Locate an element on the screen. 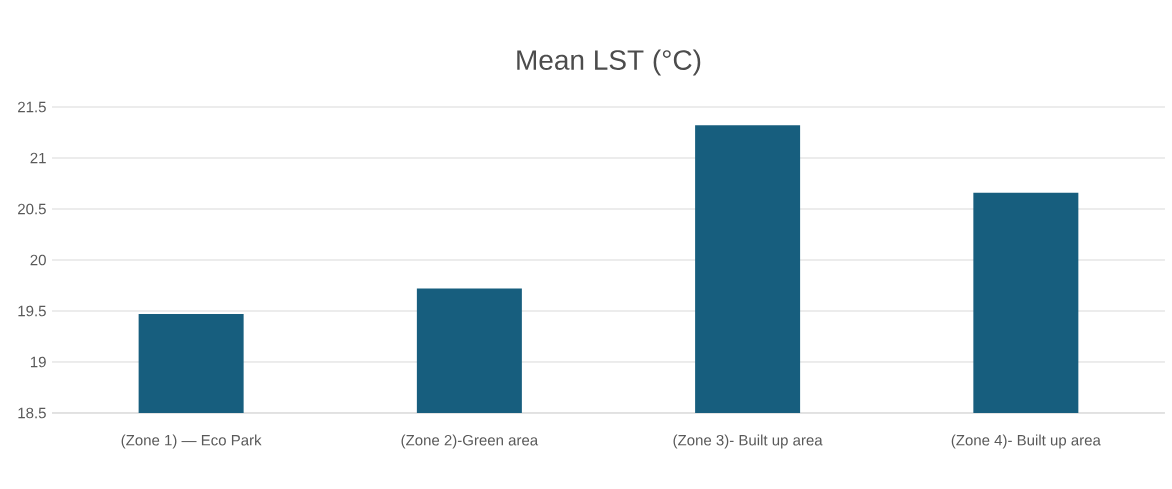 This screenshot has height=489, width=1172. y-tick-label: 20.5 is located at coordinates (32, 209).